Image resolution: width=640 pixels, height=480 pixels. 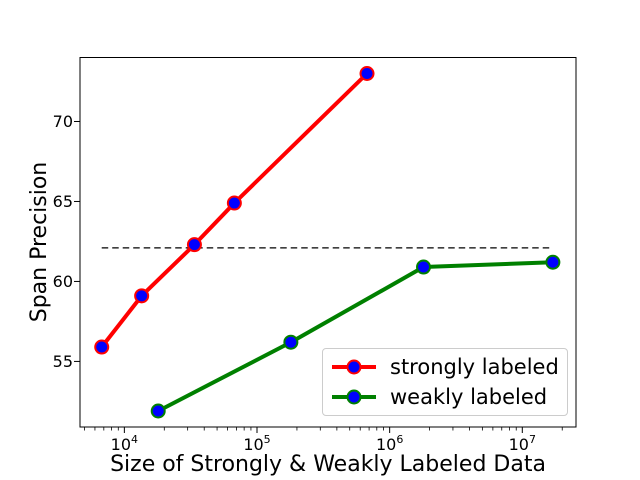 What do you see at coordinates (63, 121) in the screenshot?
I see `y-tick-label: 70` at bounding box center [63, 121].